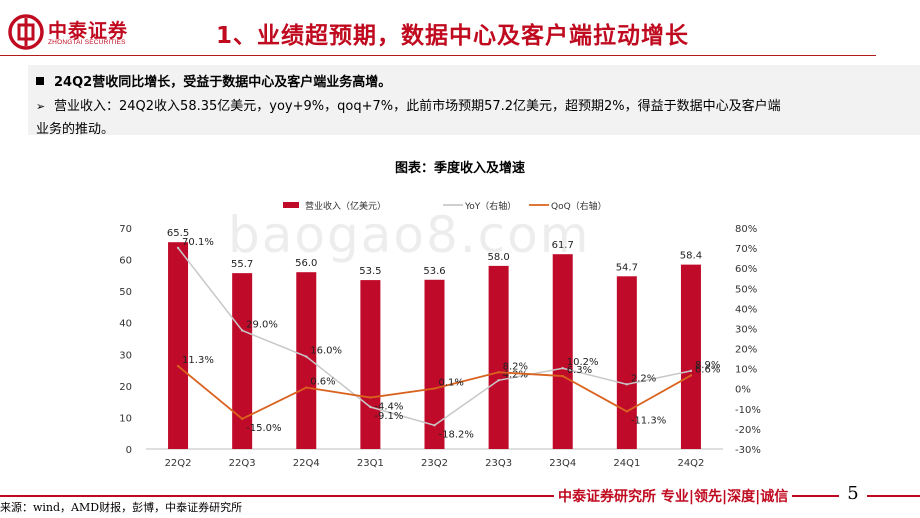 The image size is (920, 518). What do you see at coordinates (345, 206) in the screenshot?
I see `legend-label: 营业收入（亿美元）` at bounding box center [345, 206].